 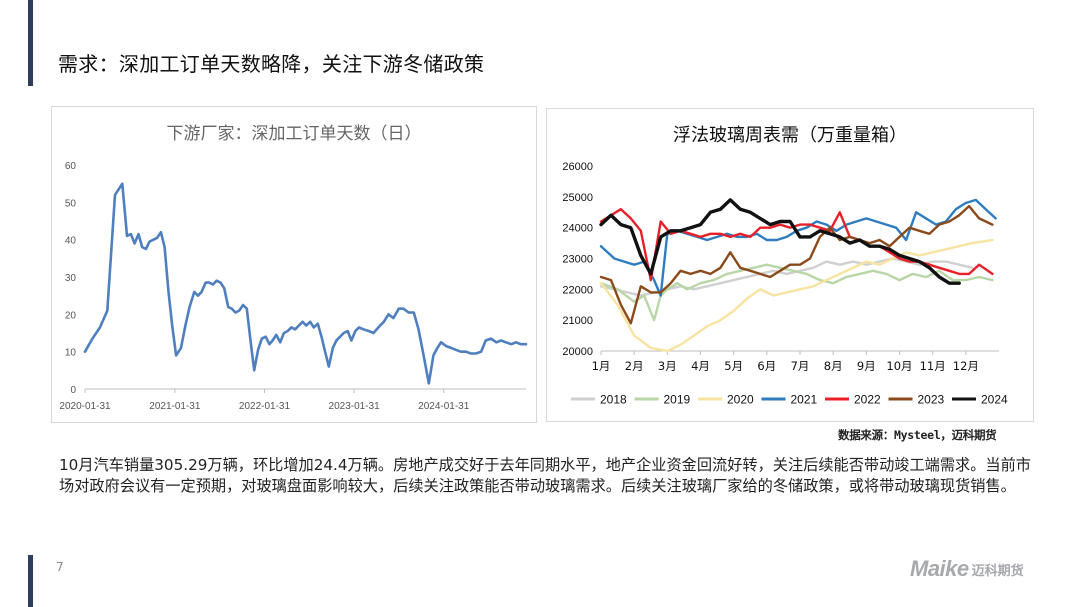 I want to click on order-days-series-line, so click(x=305, y=283).